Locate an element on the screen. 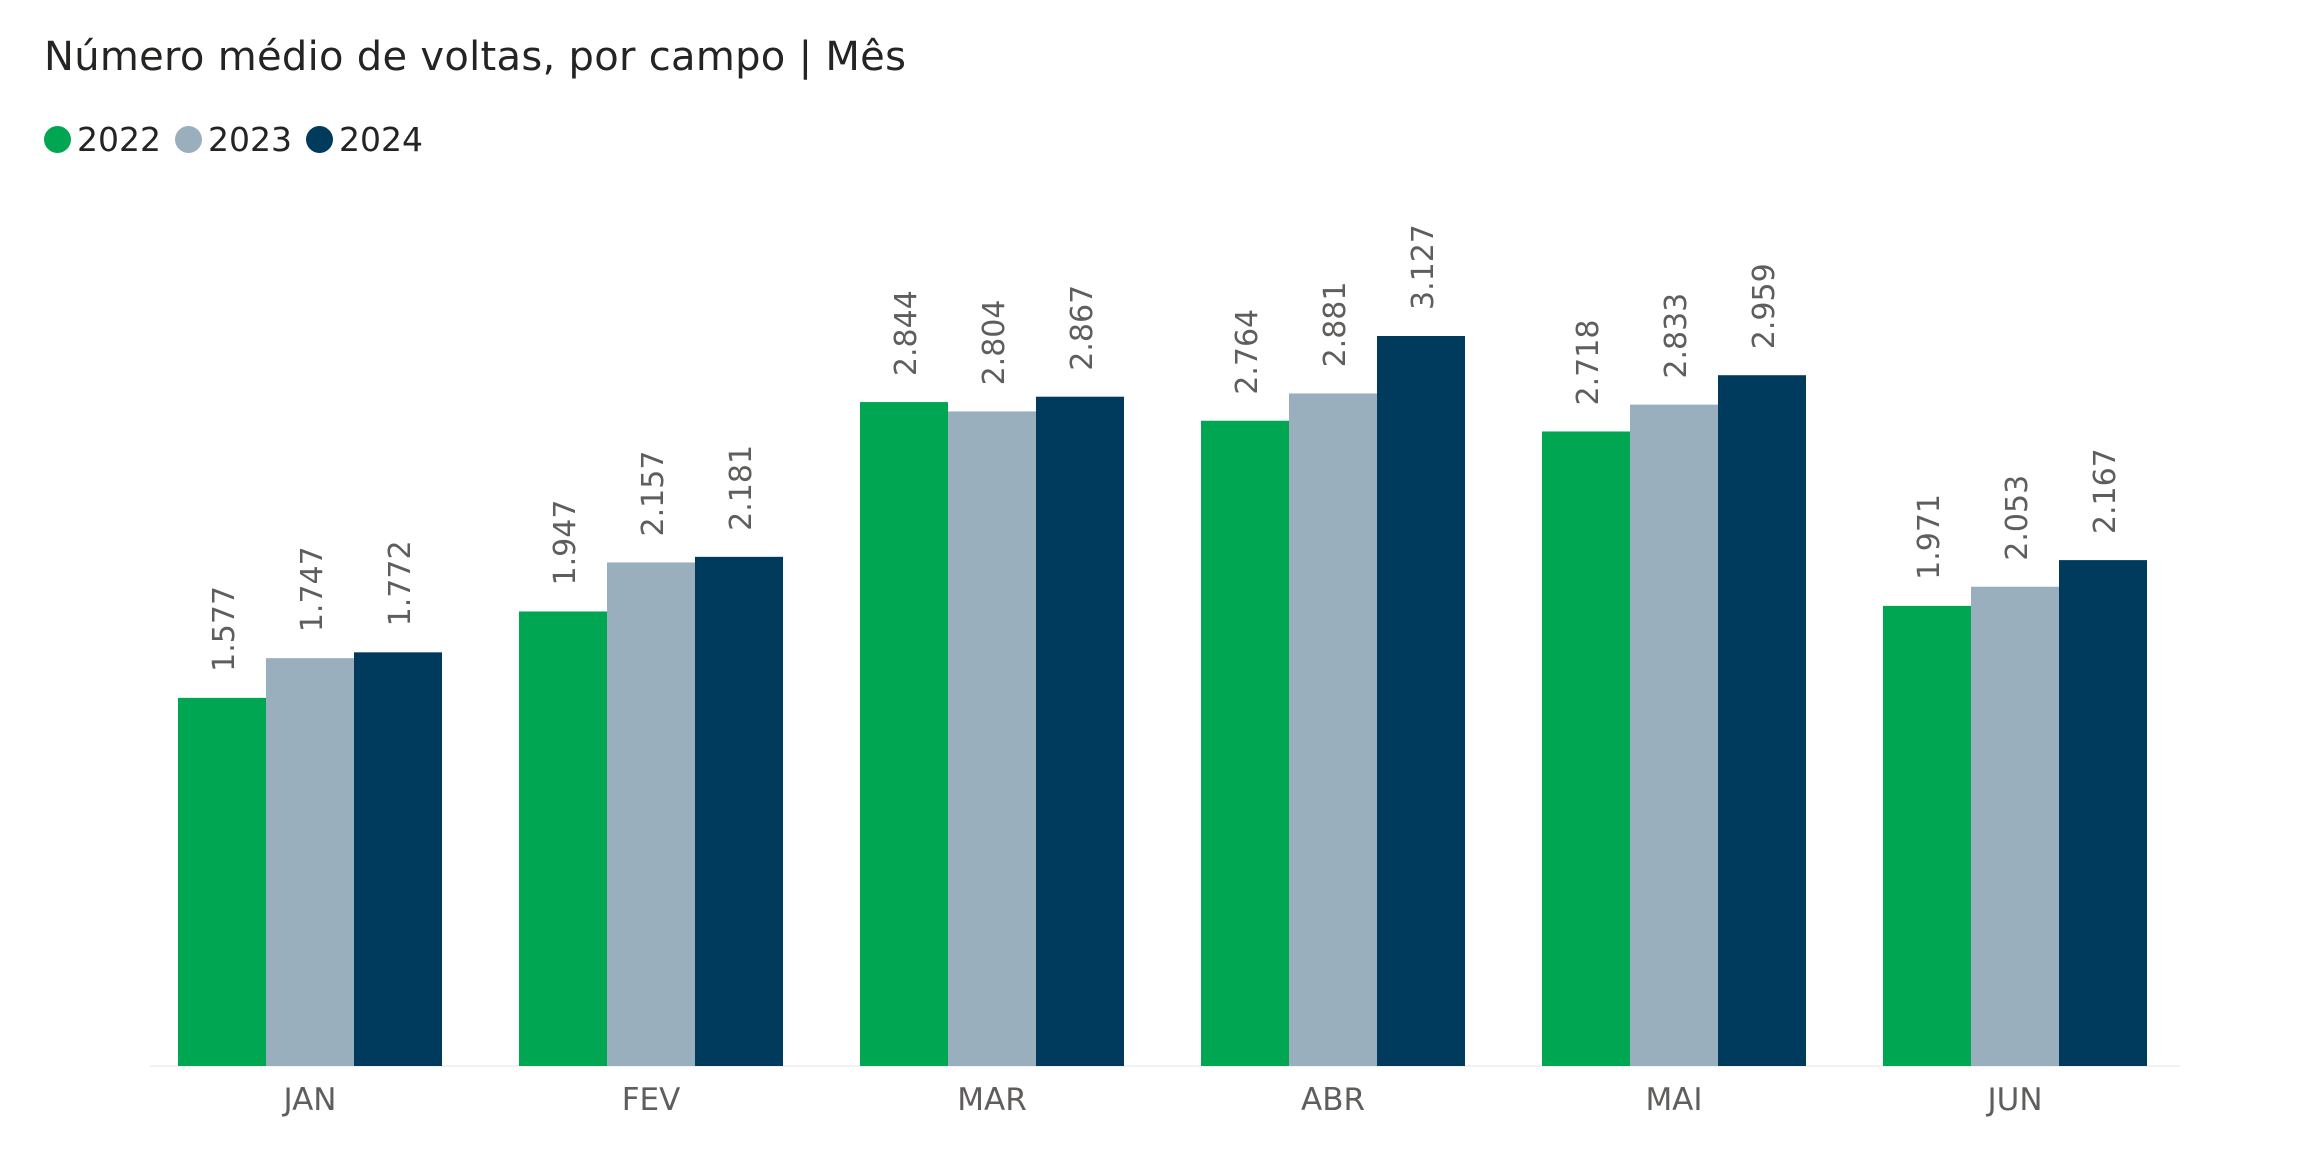 Image resolution: width=2322 pixels, height=1159 pixels. x-tick-label-abr: ABR is located at coordinates (1333, 1100).